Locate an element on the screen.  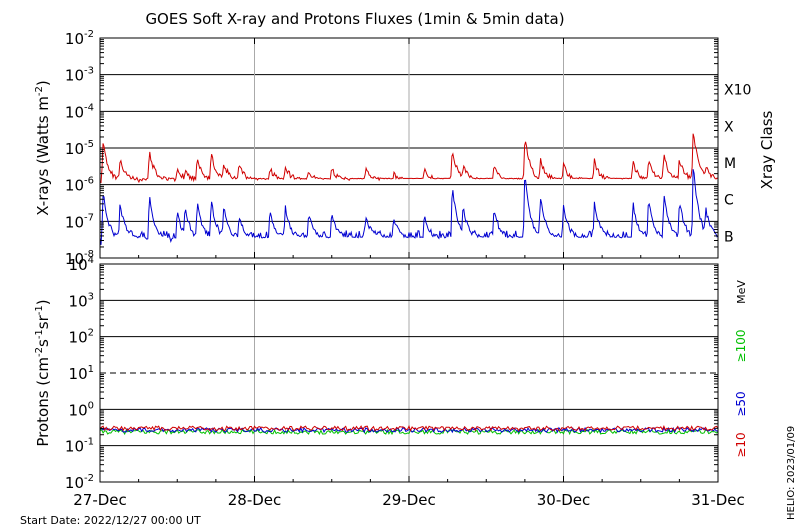
xray-y-tick-label: 10⁻⁵ is located at coordinates (79, 148).